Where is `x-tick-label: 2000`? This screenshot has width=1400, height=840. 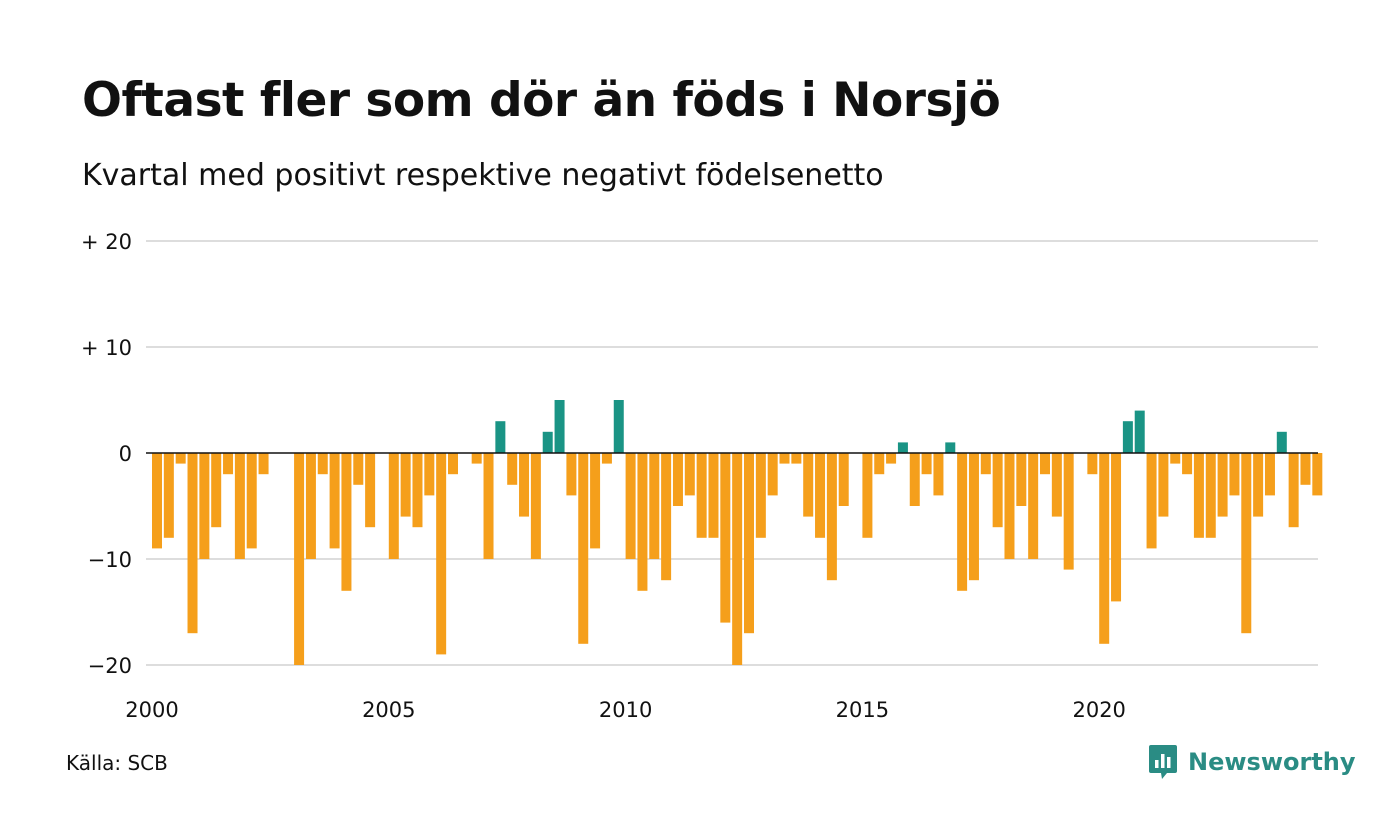 x-tick-label: 2000 is located at coordinates (151, 710).